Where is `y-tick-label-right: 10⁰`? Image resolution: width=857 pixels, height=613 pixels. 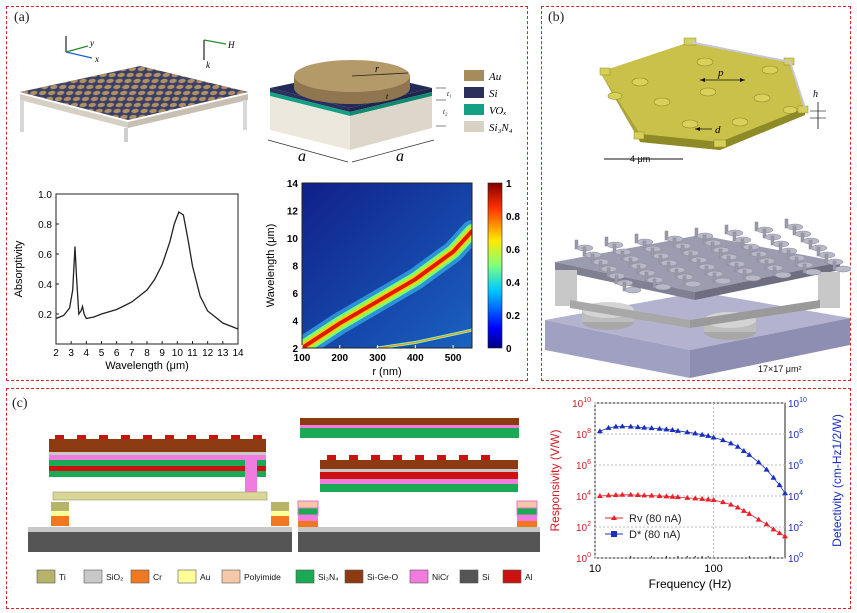
y-tick-label-right: 10⁰ is located at coordinates (795, 558).